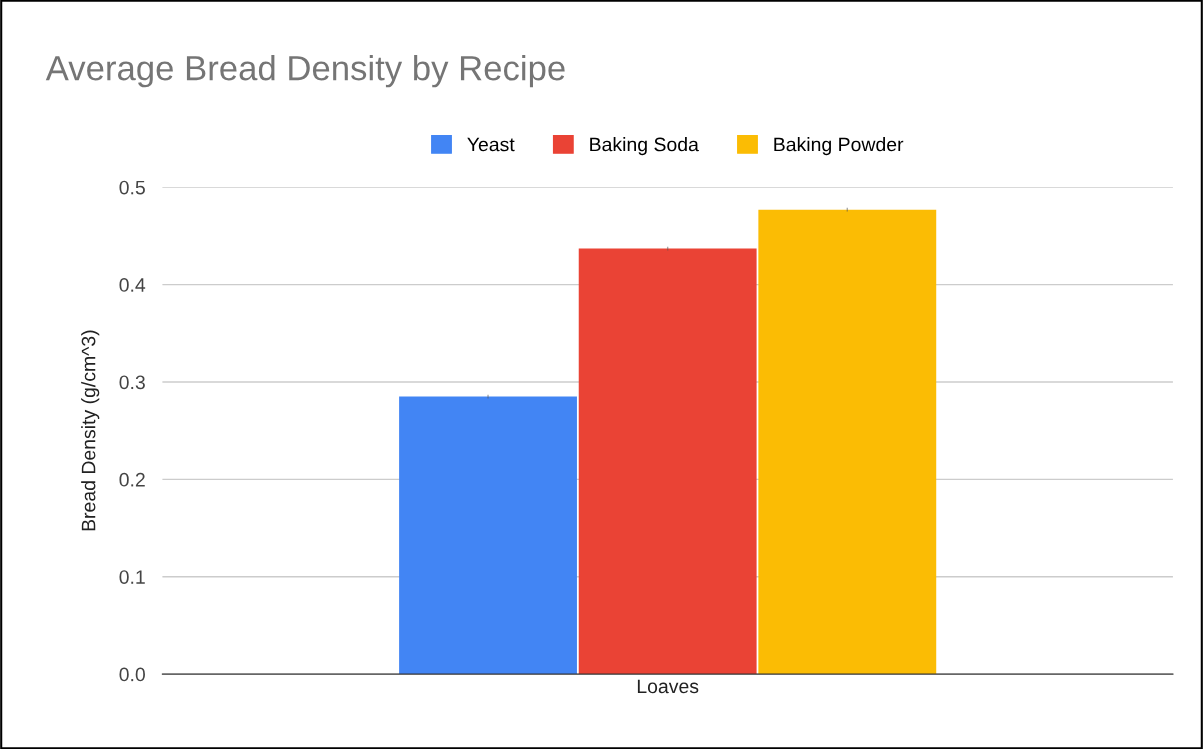  What do you see at coordinates (132, 187) in the screenshot?
I see `y-tick-label: 0.5` at bounding box center [132, 187].